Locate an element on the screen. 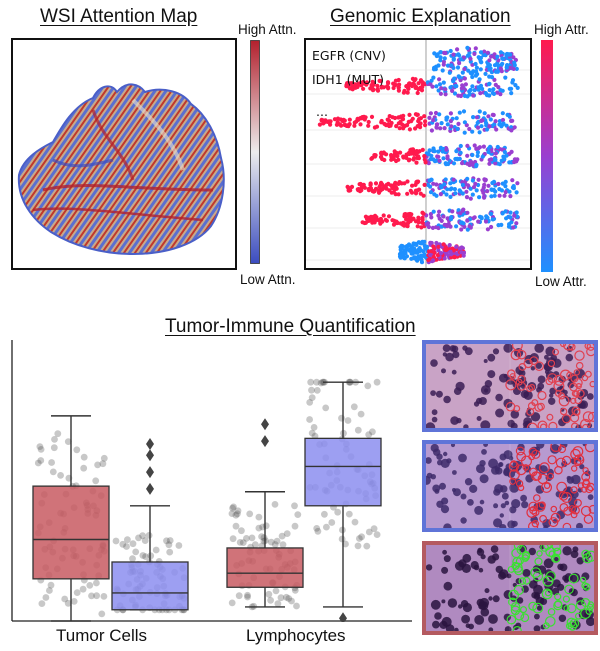 The image size is (600, 651). wsi-colorbar is located at coordinates (255, 152).